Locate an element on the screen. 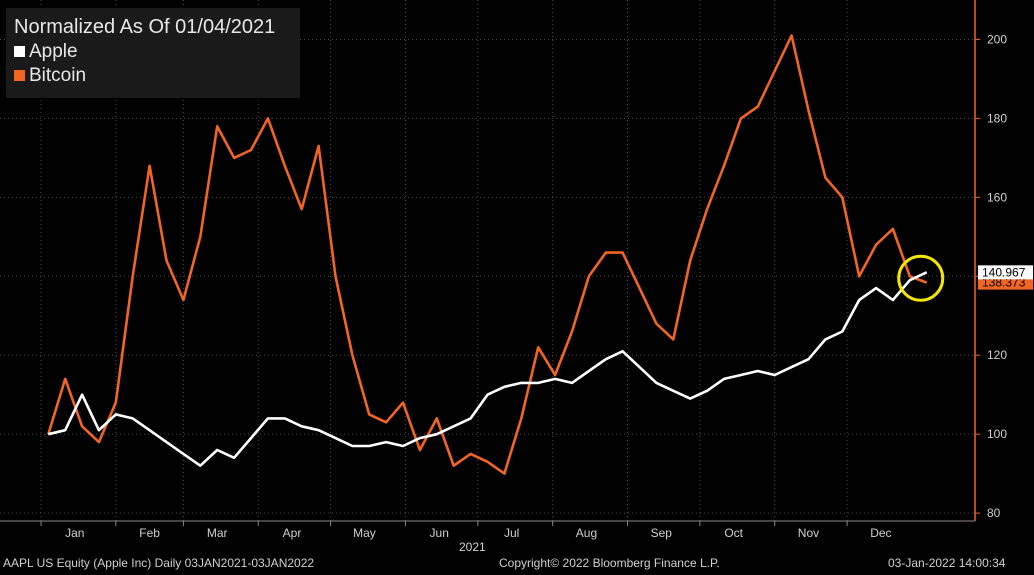  x-tick-label: Jan is located at coordinates (74, 533).